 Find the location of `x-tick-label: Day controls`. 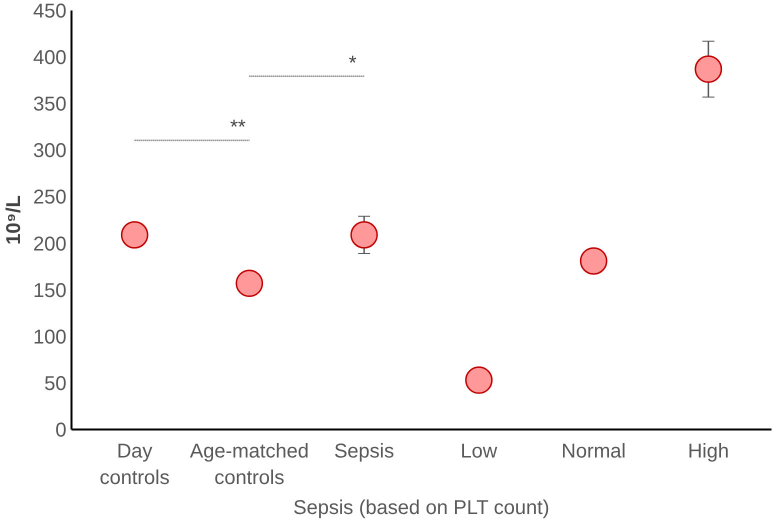

x-tick-label: Day controls is located at coordinates (135, 464).